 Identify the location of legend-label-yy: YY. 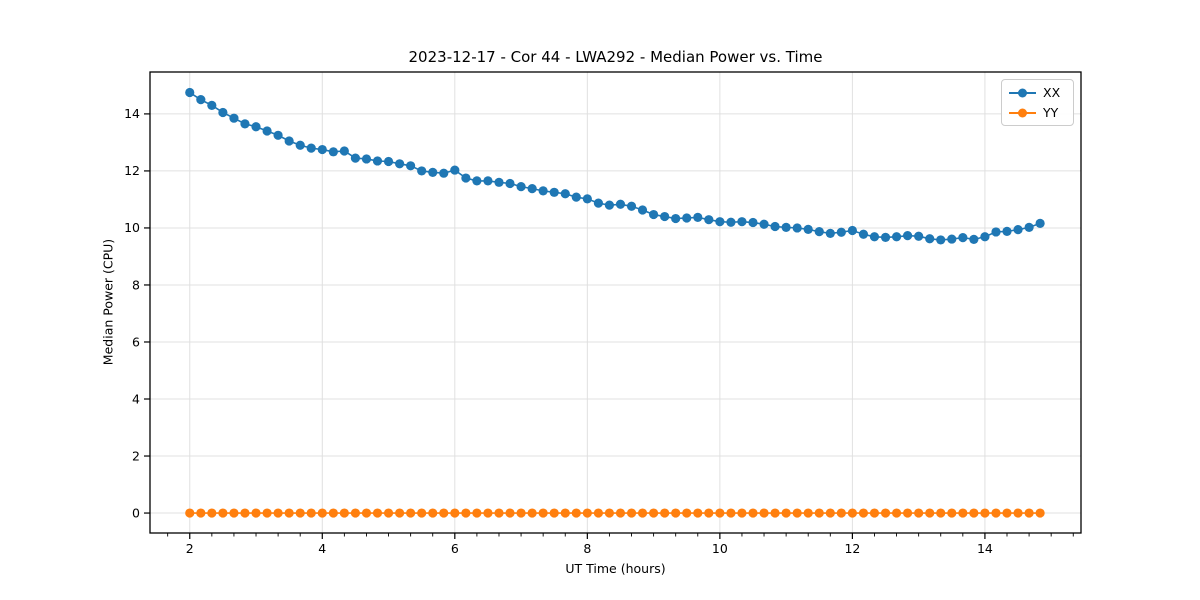
(1051, 112).